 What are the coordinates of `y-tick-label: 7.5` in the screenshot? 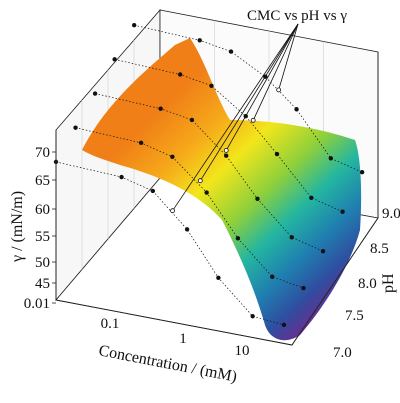 It's located at (354, 316).